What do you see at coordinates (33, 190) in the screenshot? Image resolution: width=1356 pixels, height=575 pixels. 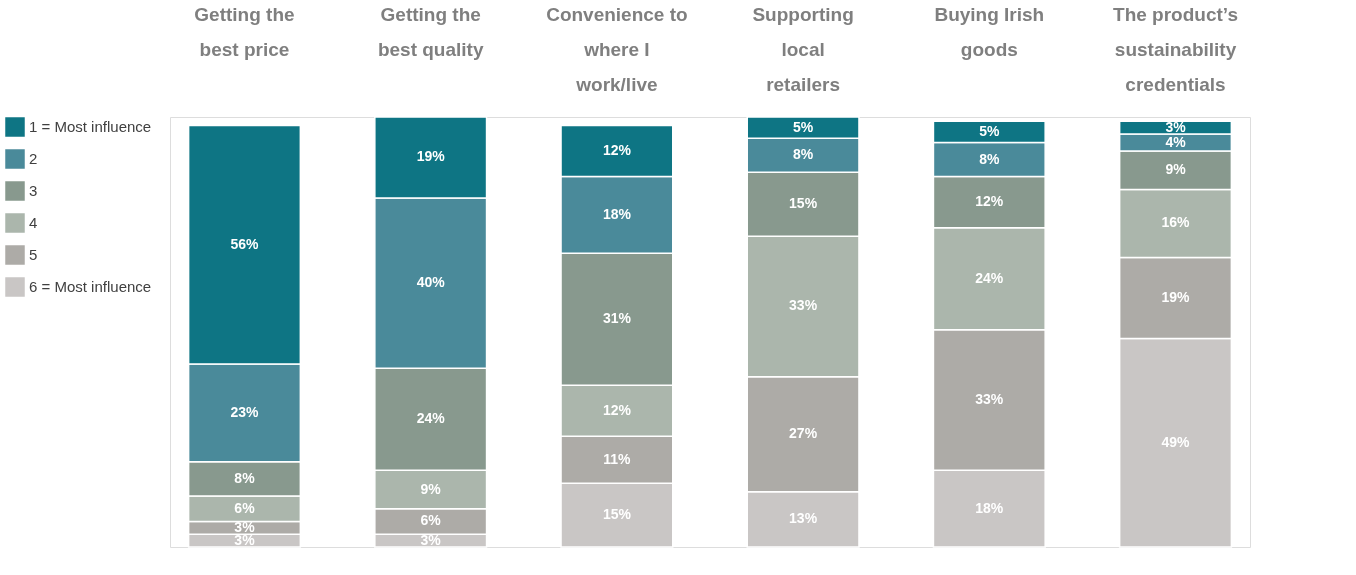 I see `legend-label: 3` at bounding box center [33, 190].